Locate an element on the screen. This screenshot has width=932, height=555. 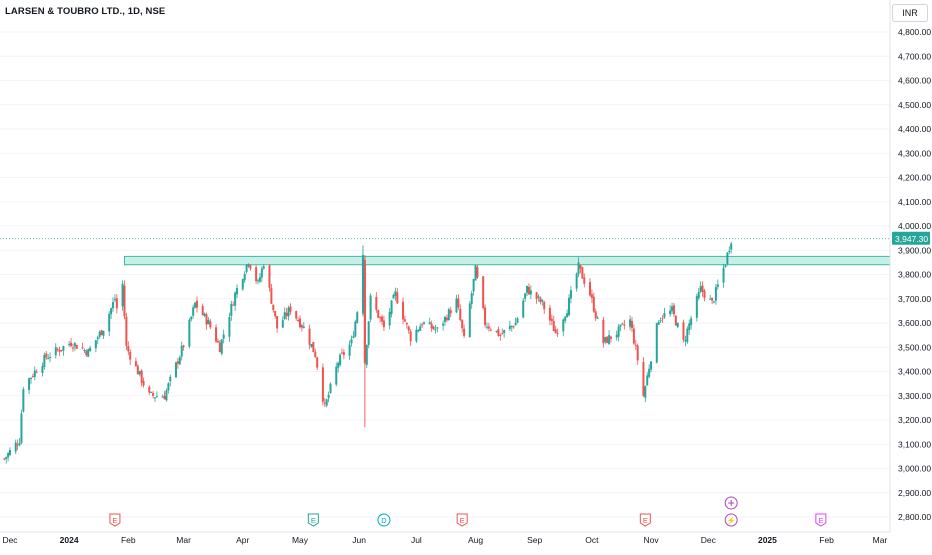
y-tick-label: 3,900.00 is located at coordinates (914, 250).